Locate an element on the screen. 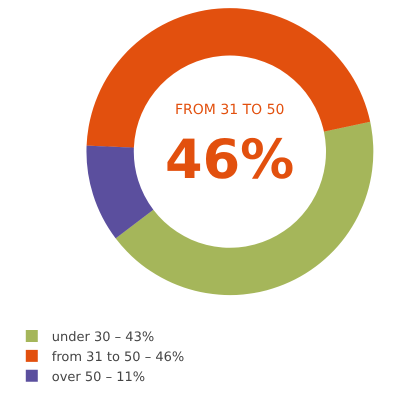 Image resolution: width=393 pixels, height=399 pixels. legend-label: from 31 to 50 – 46% is located at coordinates (118, 357).